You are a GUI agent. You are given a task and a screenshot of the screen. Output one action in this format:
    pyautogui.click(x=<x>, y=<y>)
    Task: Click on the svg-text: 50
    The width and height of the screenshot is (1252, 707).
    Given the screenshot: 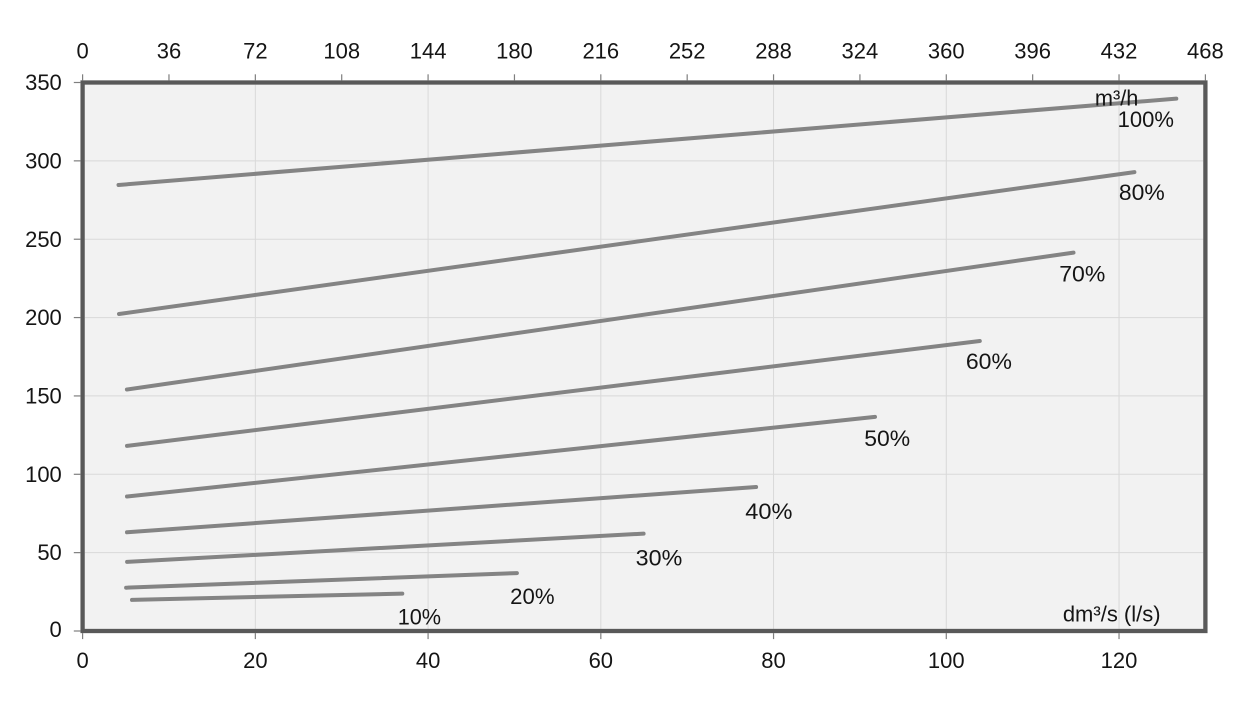 What is the action you would take?
    pyautogui.click(x=49, y=552)
    